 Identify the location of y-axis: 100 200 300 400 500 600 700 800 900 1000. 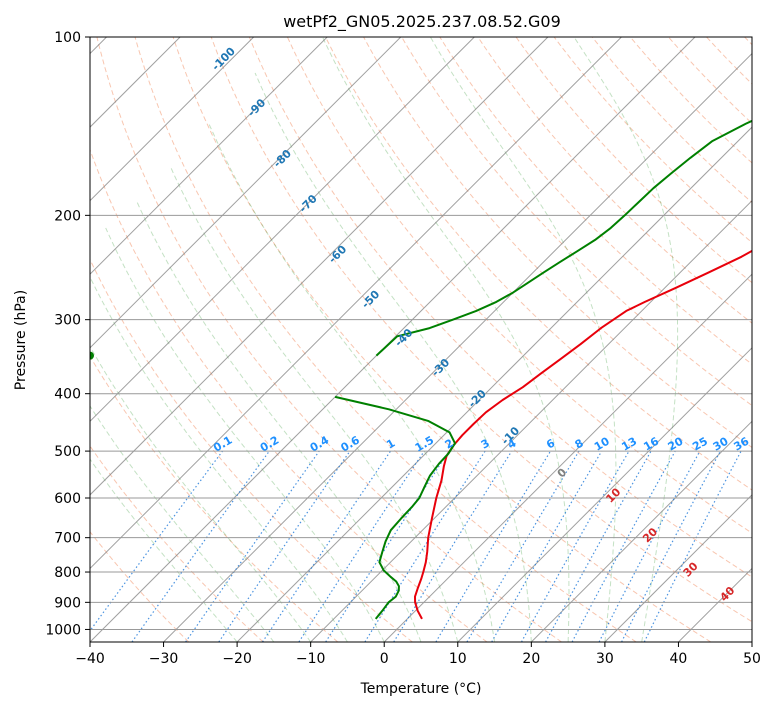
(67, 334).